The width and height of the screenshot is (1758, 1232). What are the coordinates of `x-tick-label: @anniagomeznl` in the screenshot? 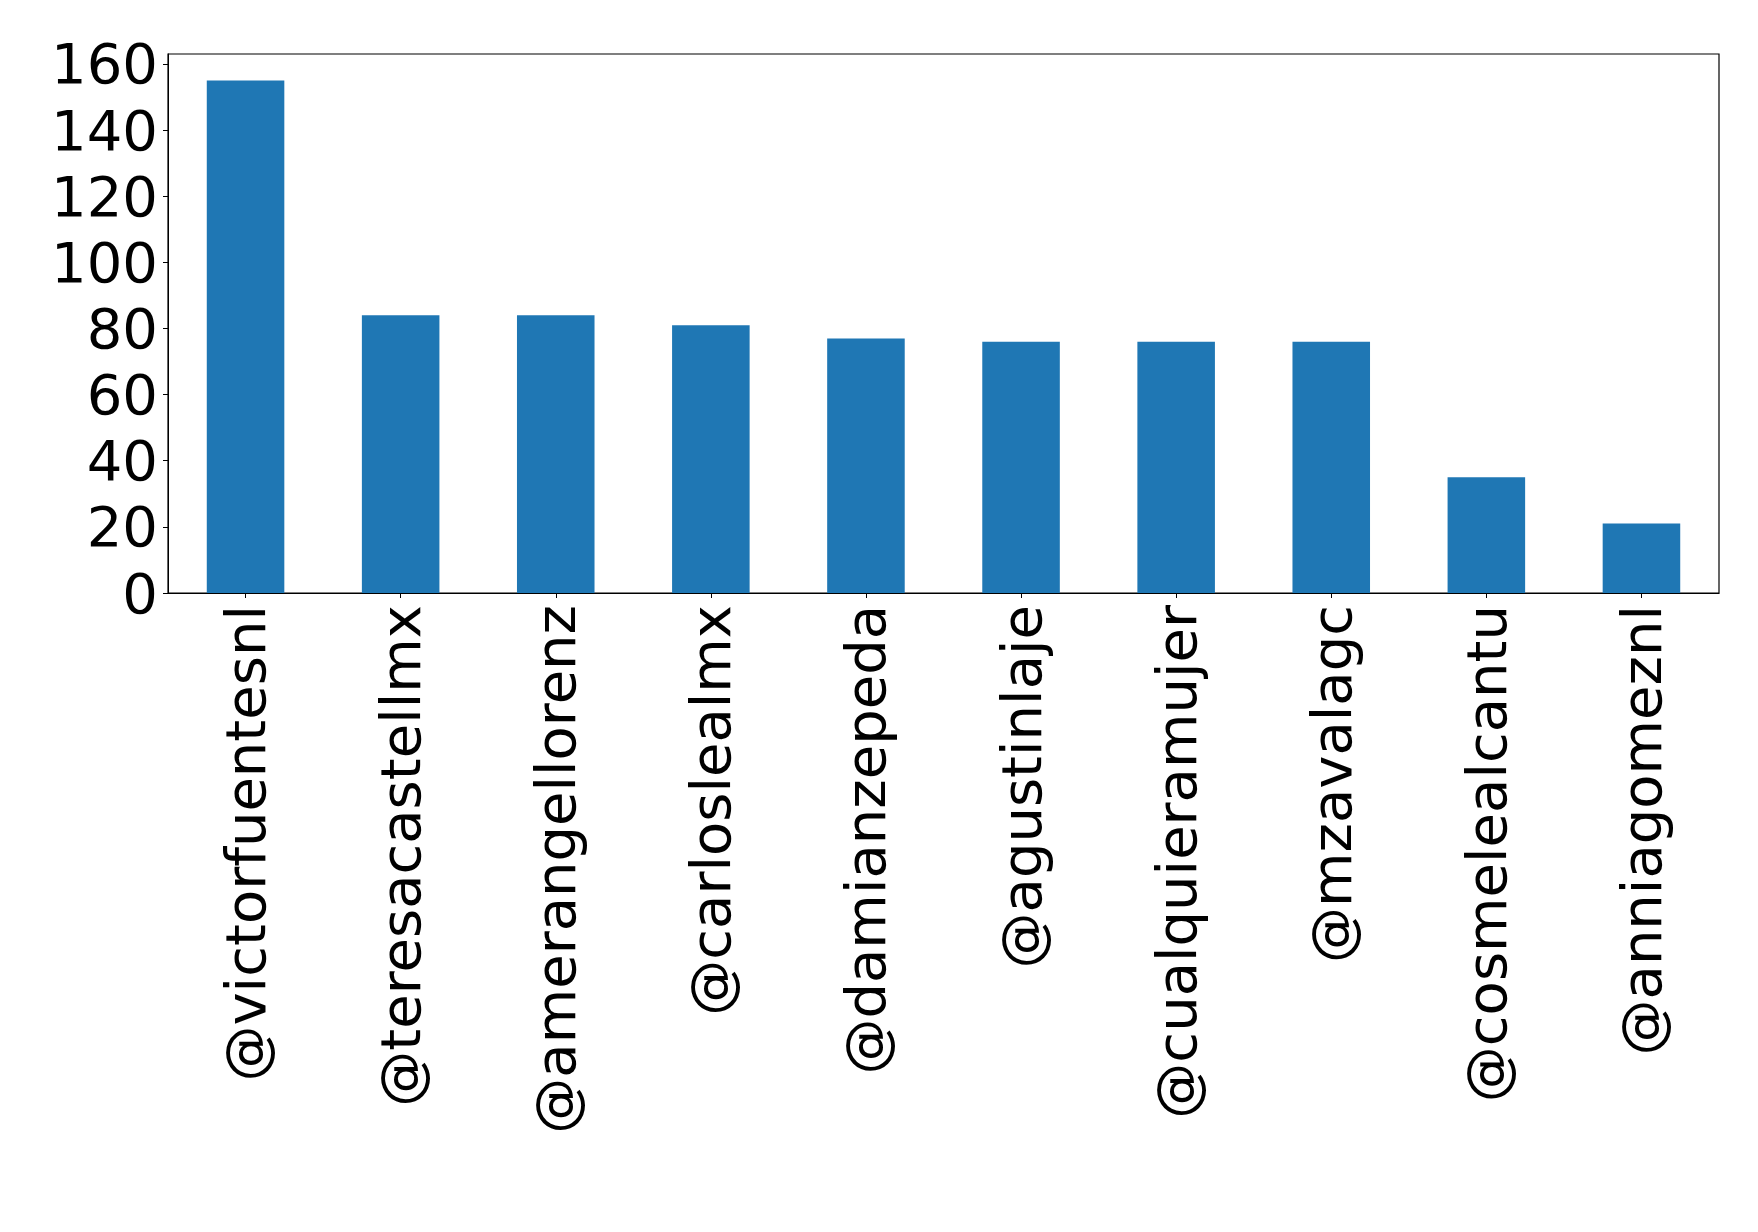 It's located at (1641, 830).